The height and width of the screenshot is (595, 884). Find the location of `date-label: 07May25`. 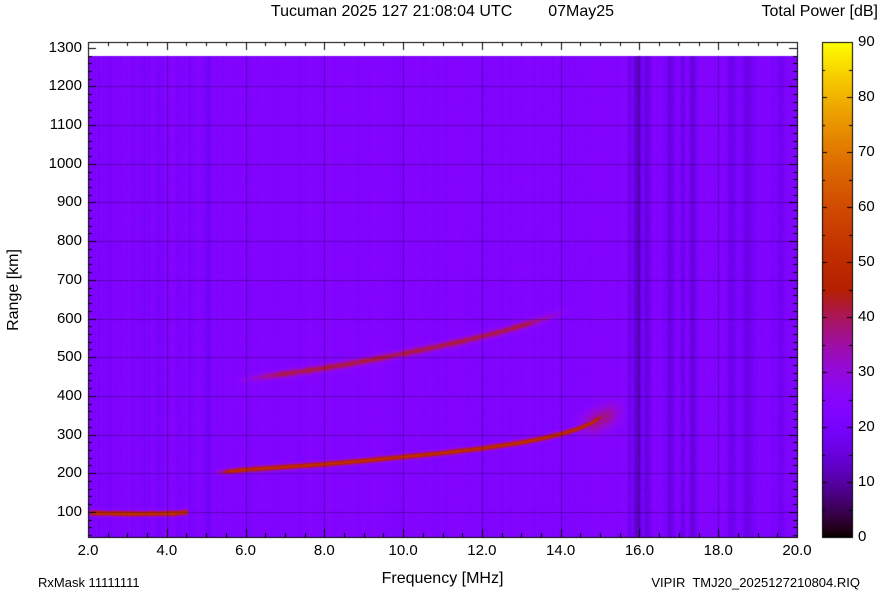

date-label: 07May25 is located at coordinates (581, 11).